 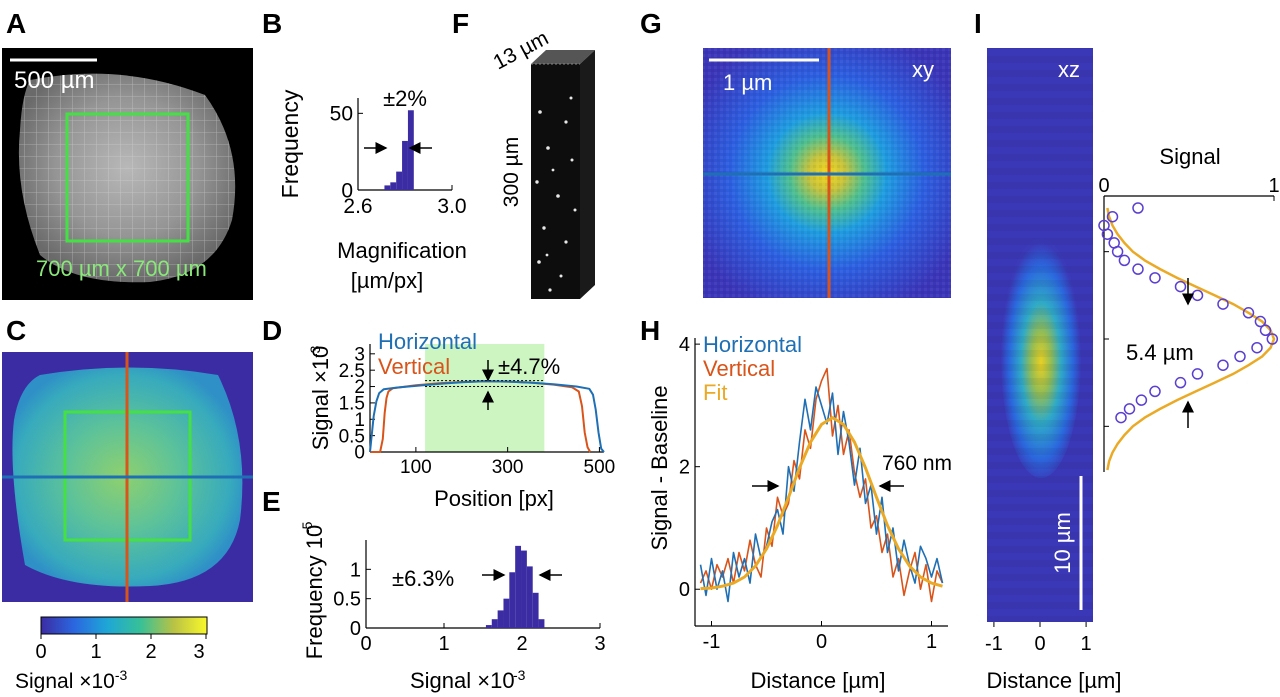 I want to click on panel-i-image: xz 10 µm, so click(x=1040, y=335).